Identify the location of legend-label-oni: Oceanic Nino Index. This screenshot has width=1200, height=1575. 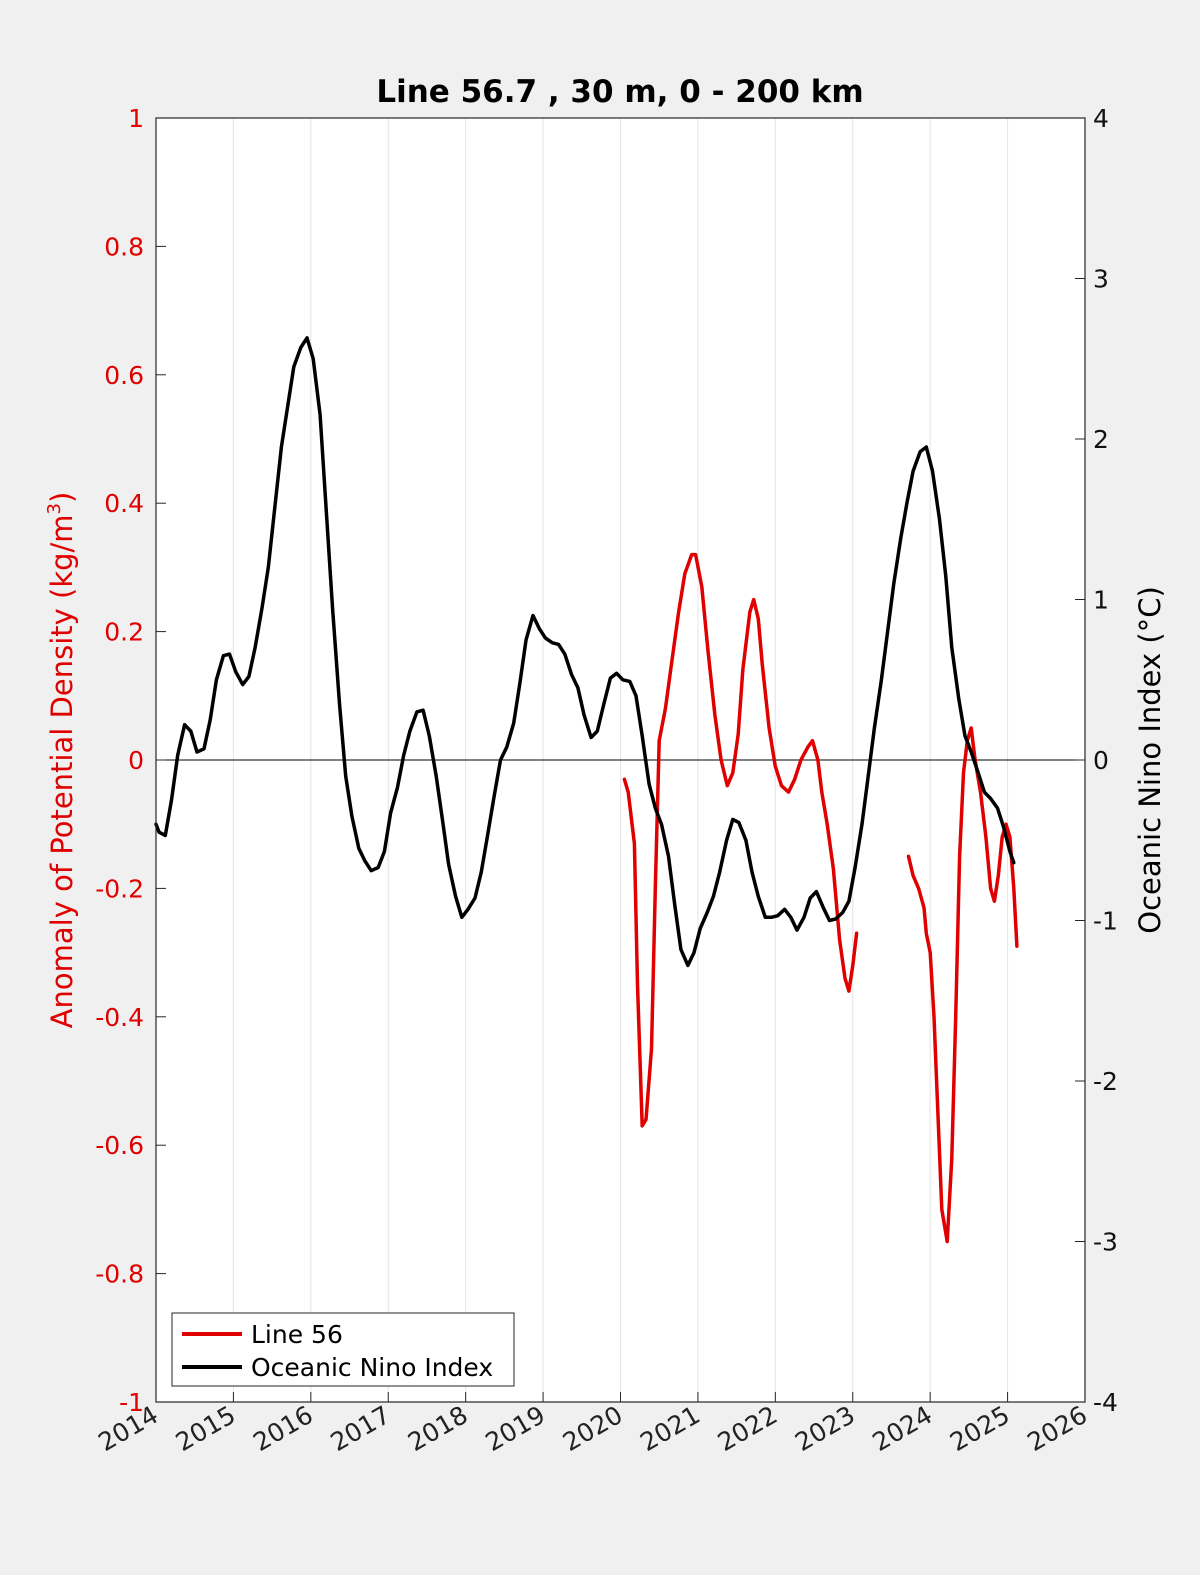
(372, 1367).